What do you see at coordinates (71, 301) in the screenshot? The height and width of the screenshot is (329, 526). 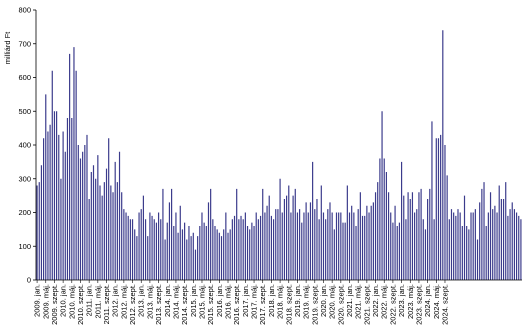 I see `x-tick-label: 2010. máj.` at bounding box center [71, 301].